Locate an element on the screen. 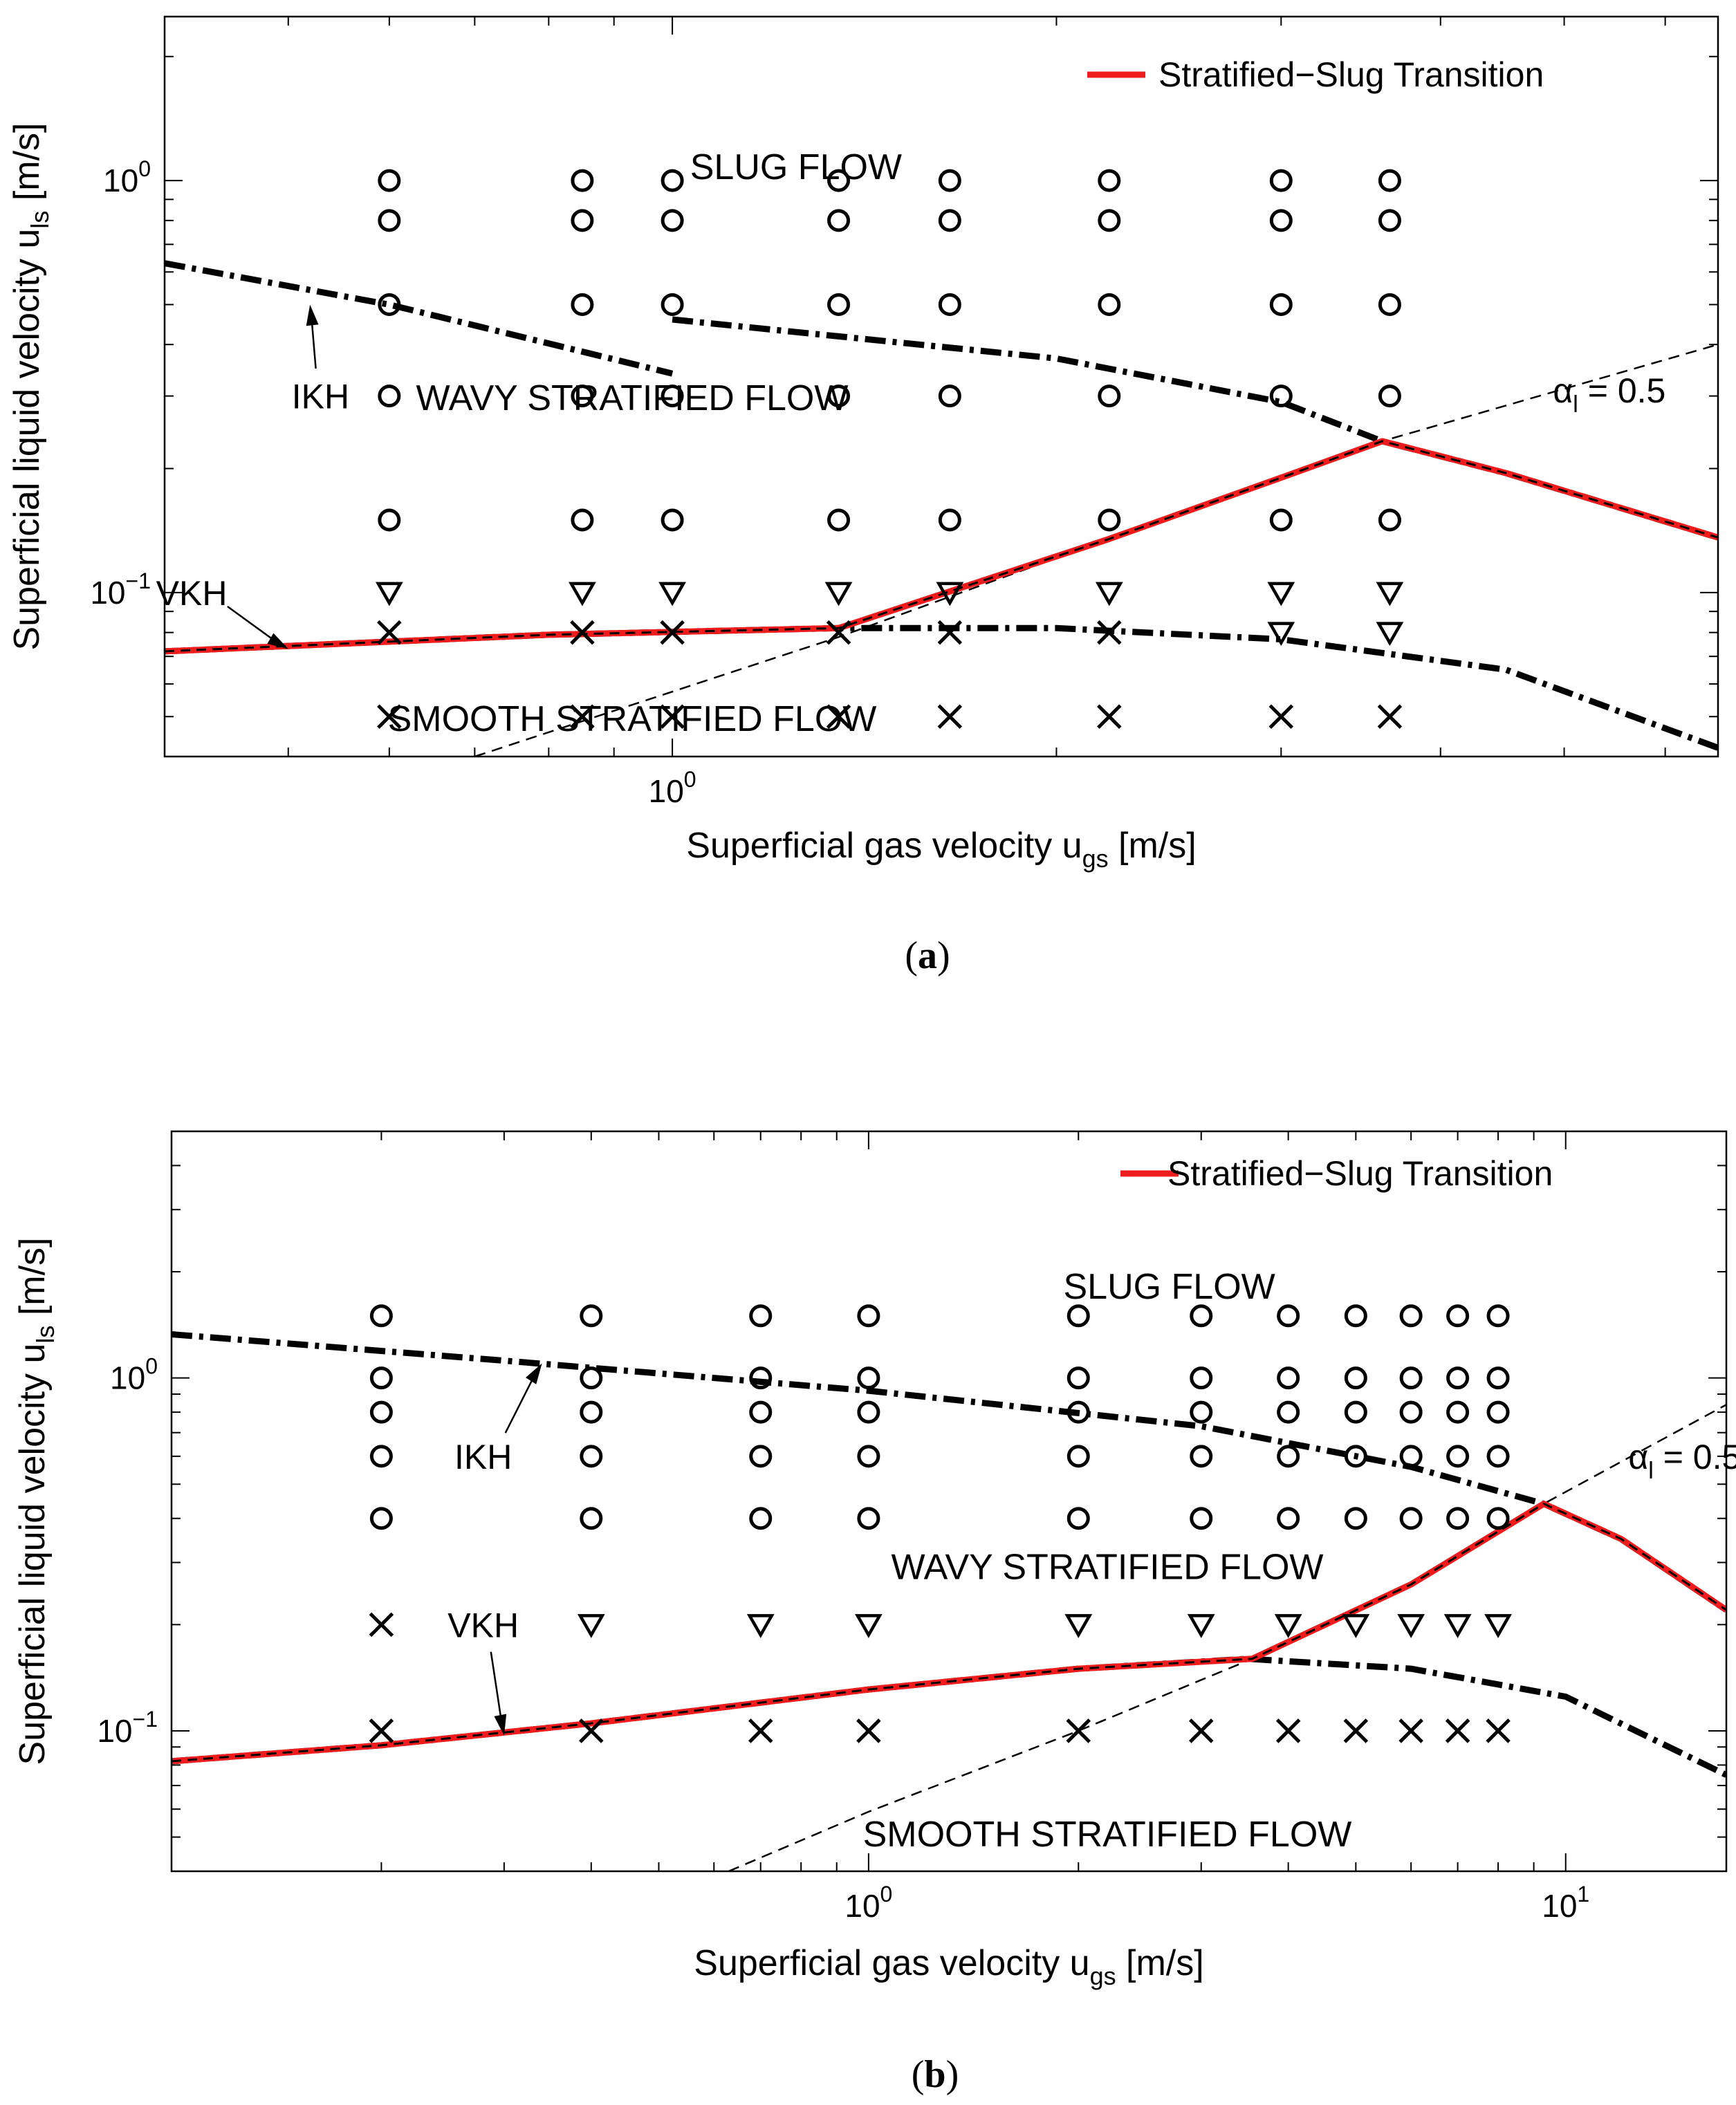  panel-a-y-axis-title: Superficial liquid velocity uls [m/s] is located at coordinates (30, 387).